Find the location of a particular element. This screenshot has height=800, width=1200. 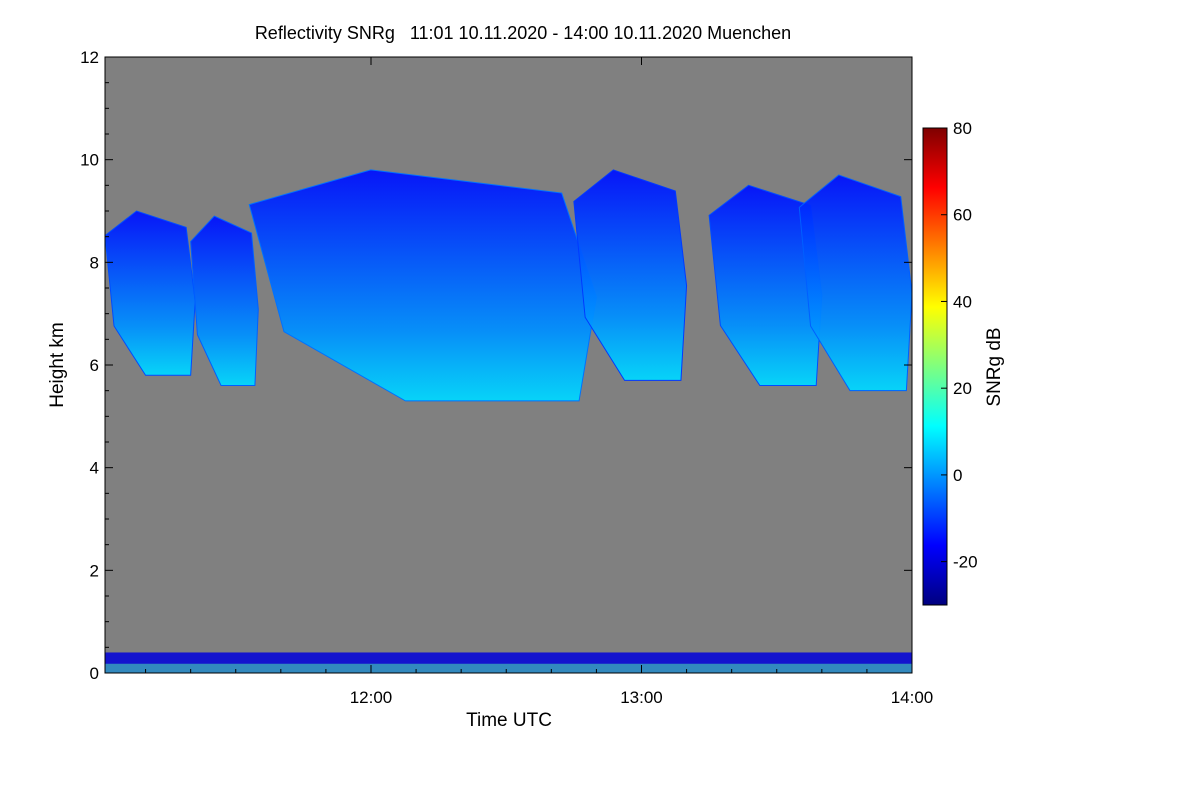

y-tick-label: 6 is located at coordinates (94, 365).